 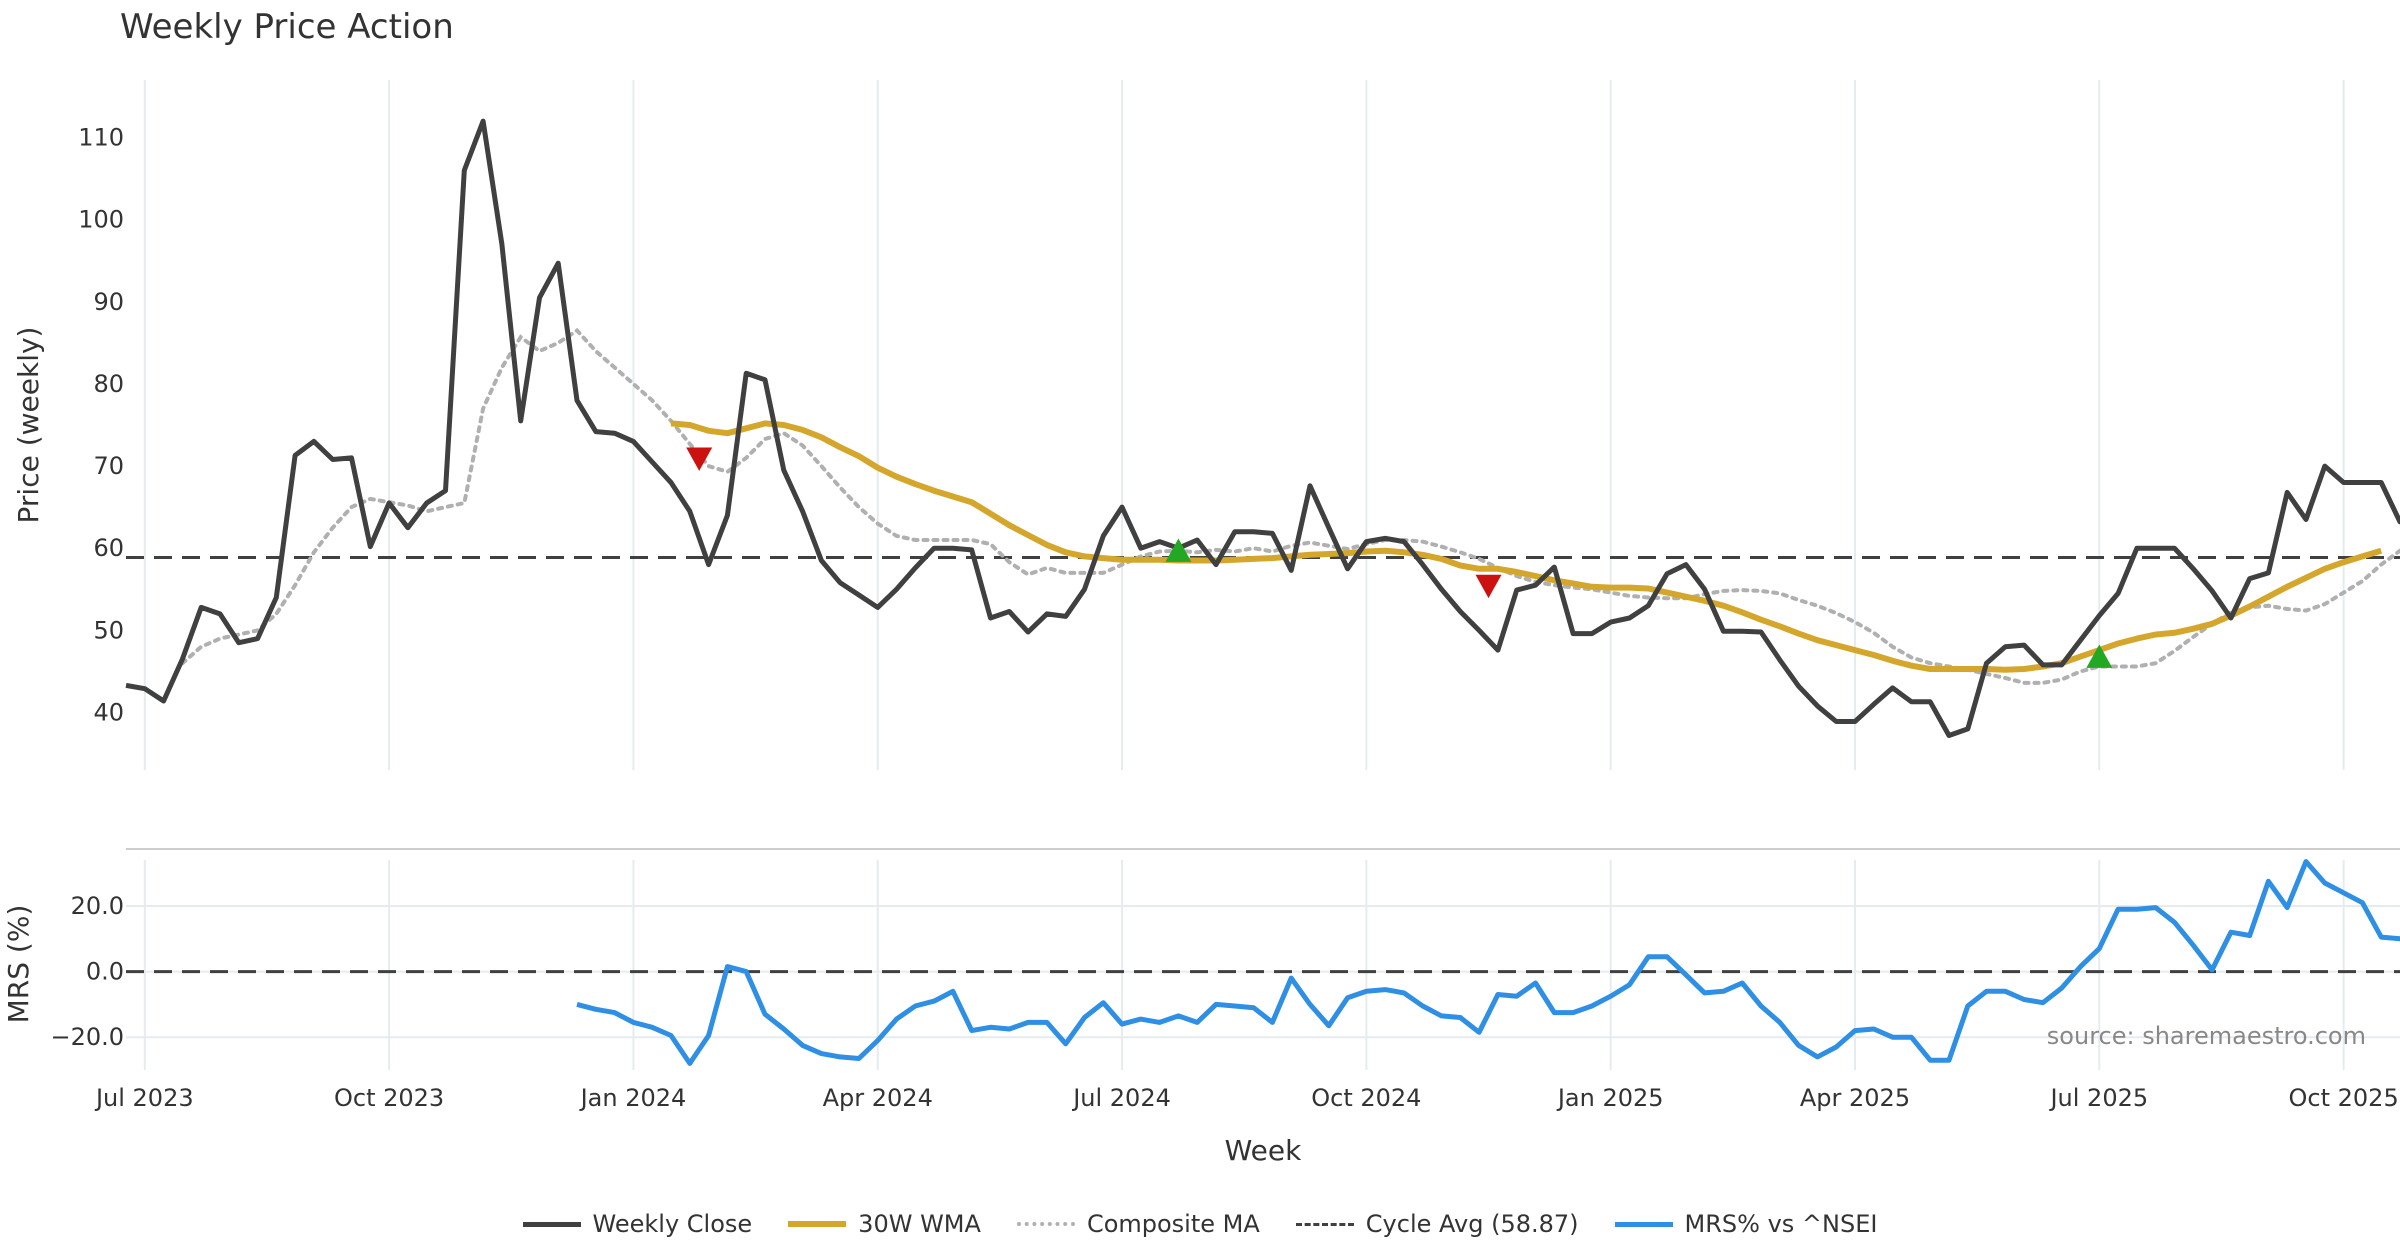 What do you see at coordinates (87, 1037) in the screenshot?
I see `mrs-y-tick-label: −20.0` at bounding box center [87, 1037].